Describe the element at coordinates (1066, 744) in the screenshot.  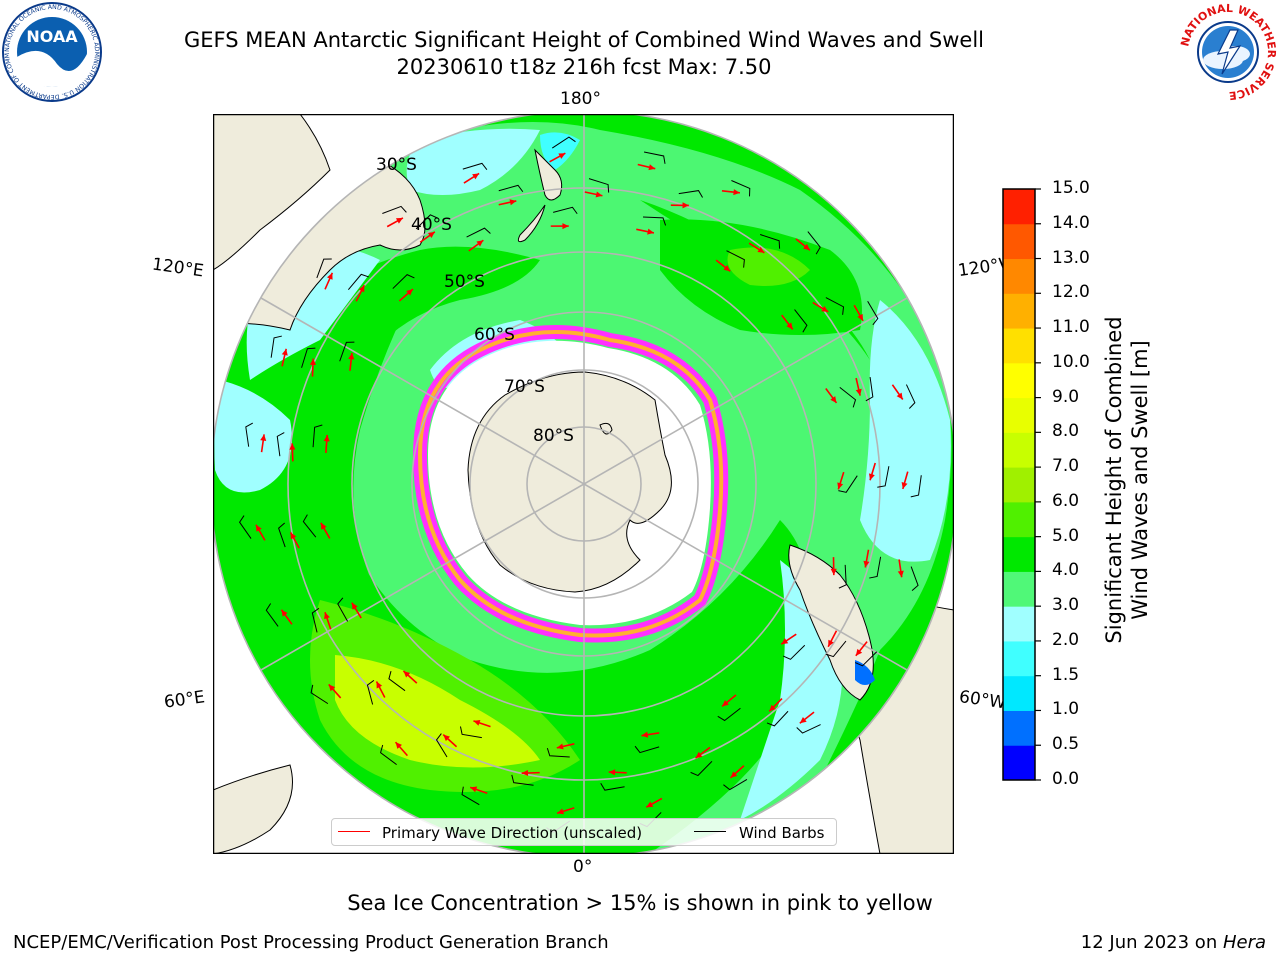
I see `colorbar-tick-label: 0.5` at that location.